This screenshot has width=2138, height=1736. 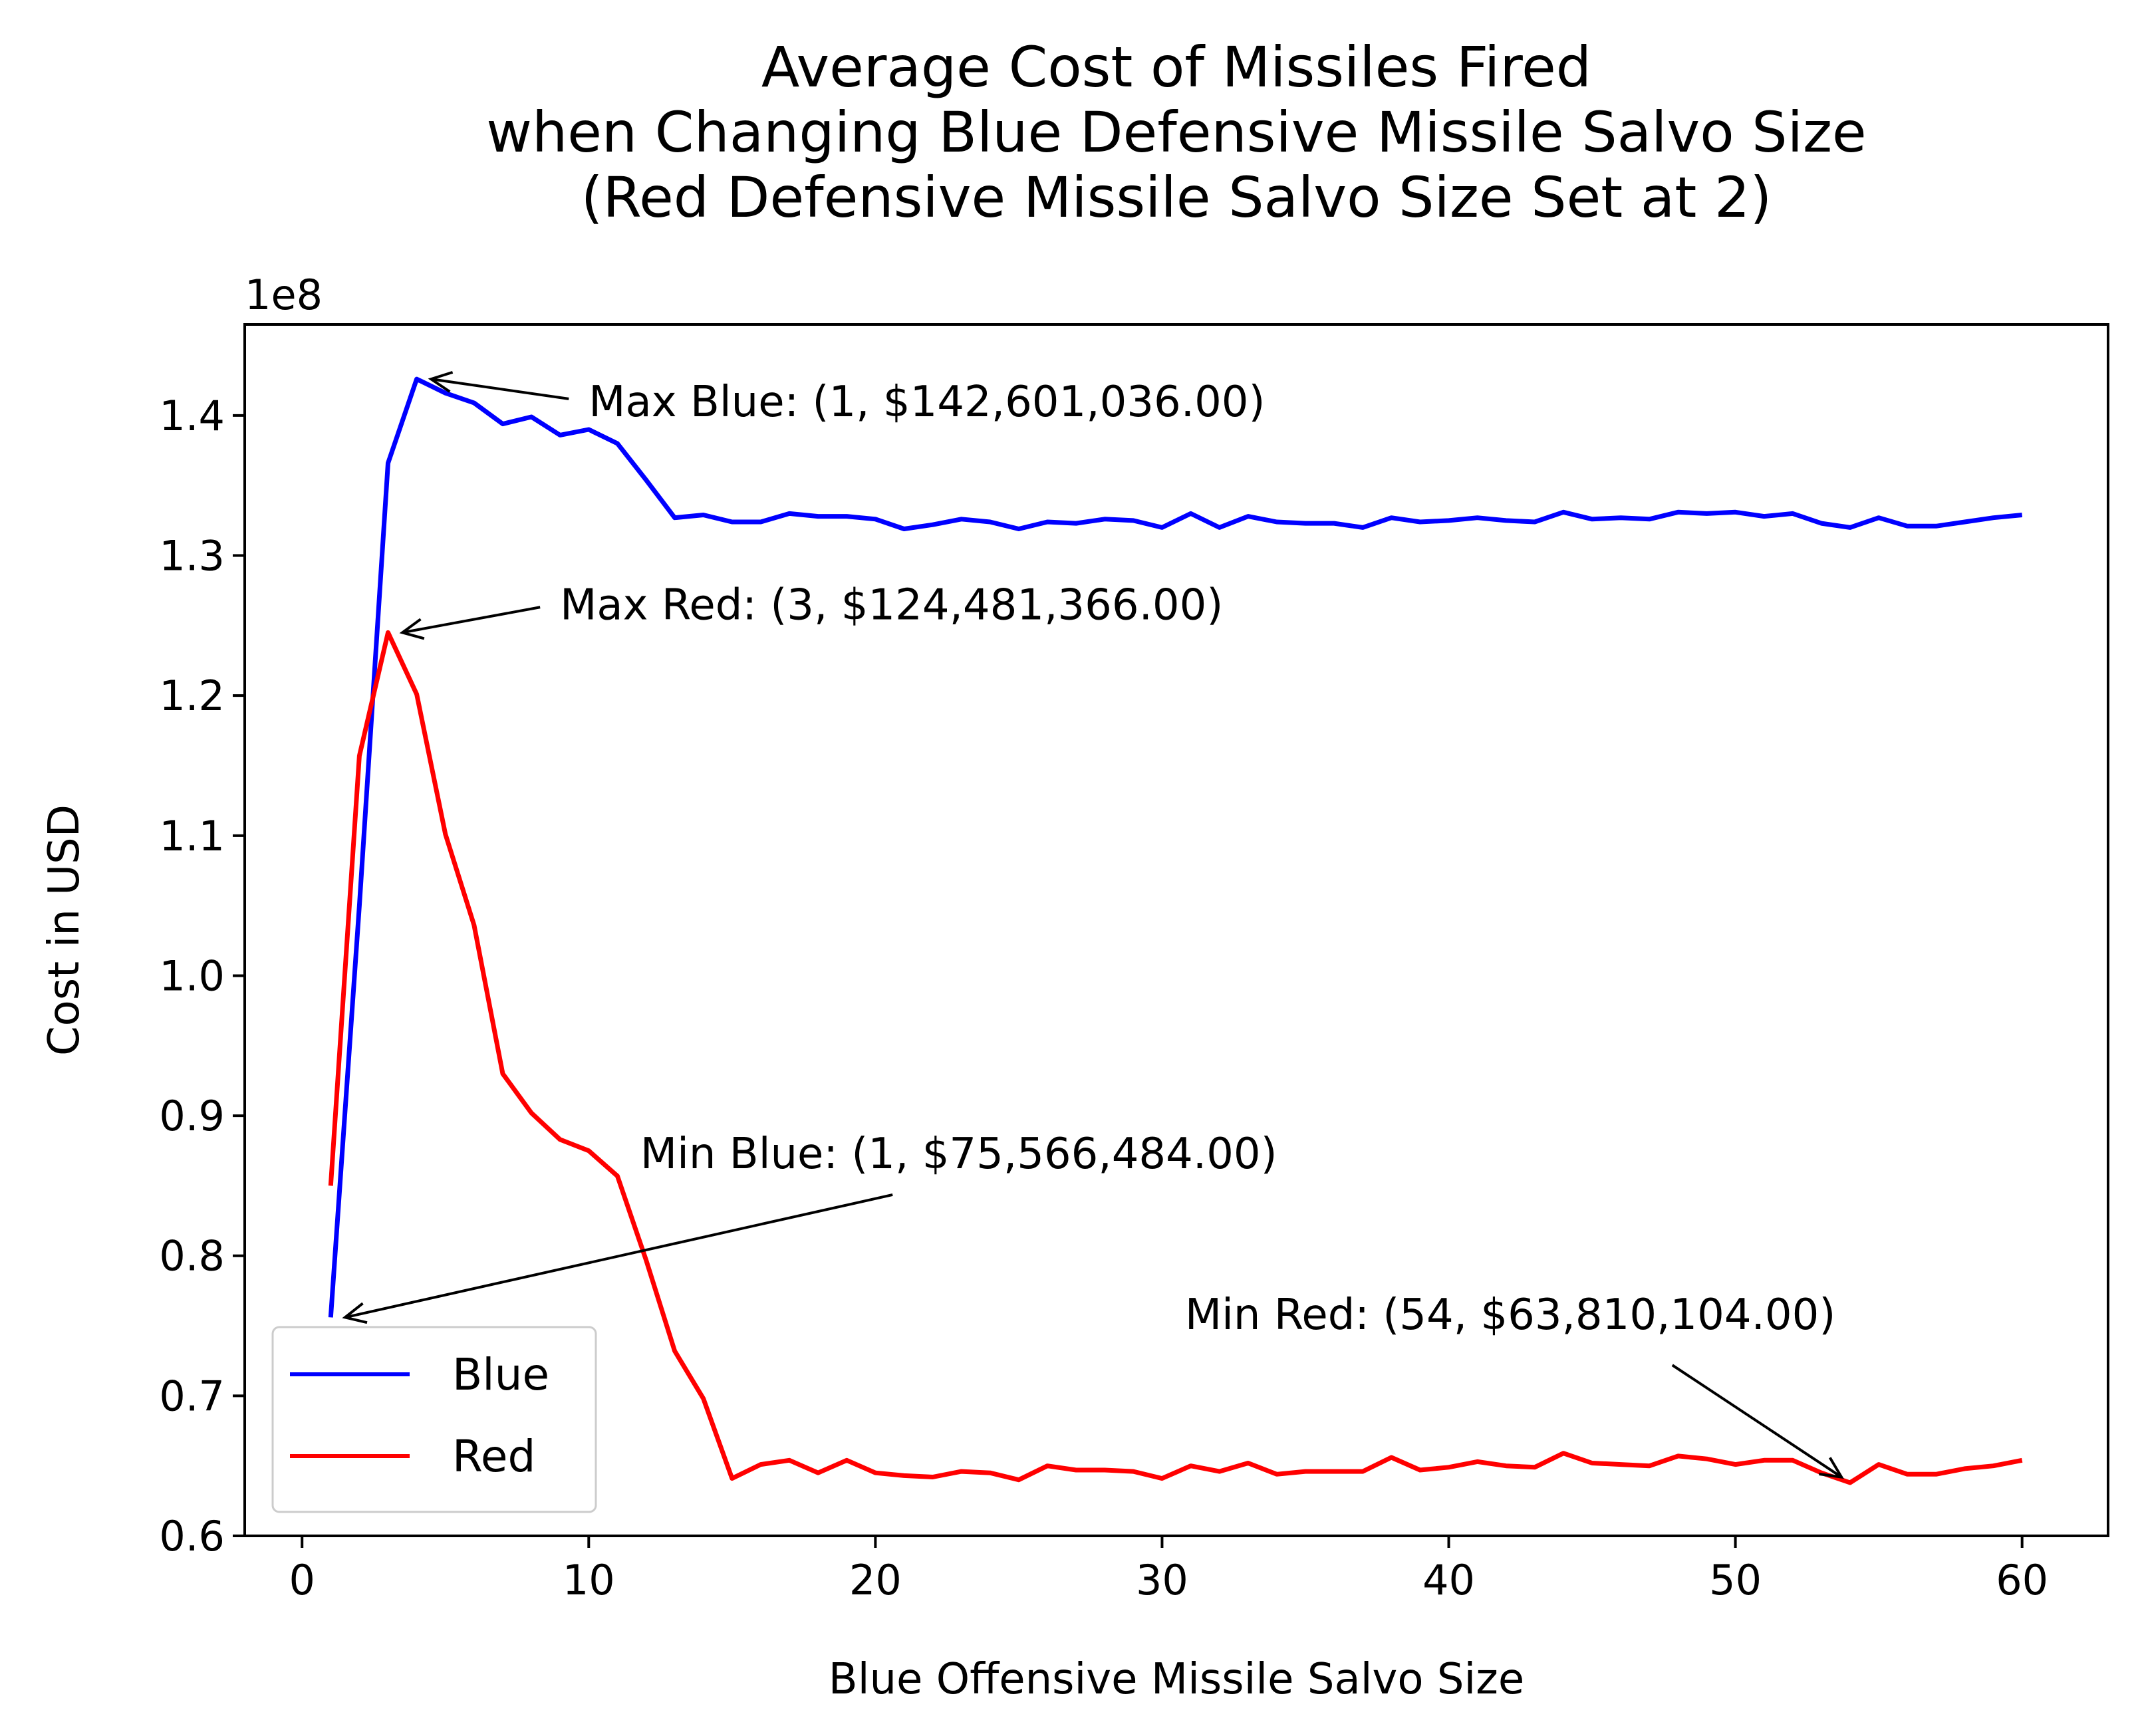 What do you see at coordinates (1448, 1580) in the screenshot?
I see `x-tick-label: 40` at bounding box center [1448, 1580].